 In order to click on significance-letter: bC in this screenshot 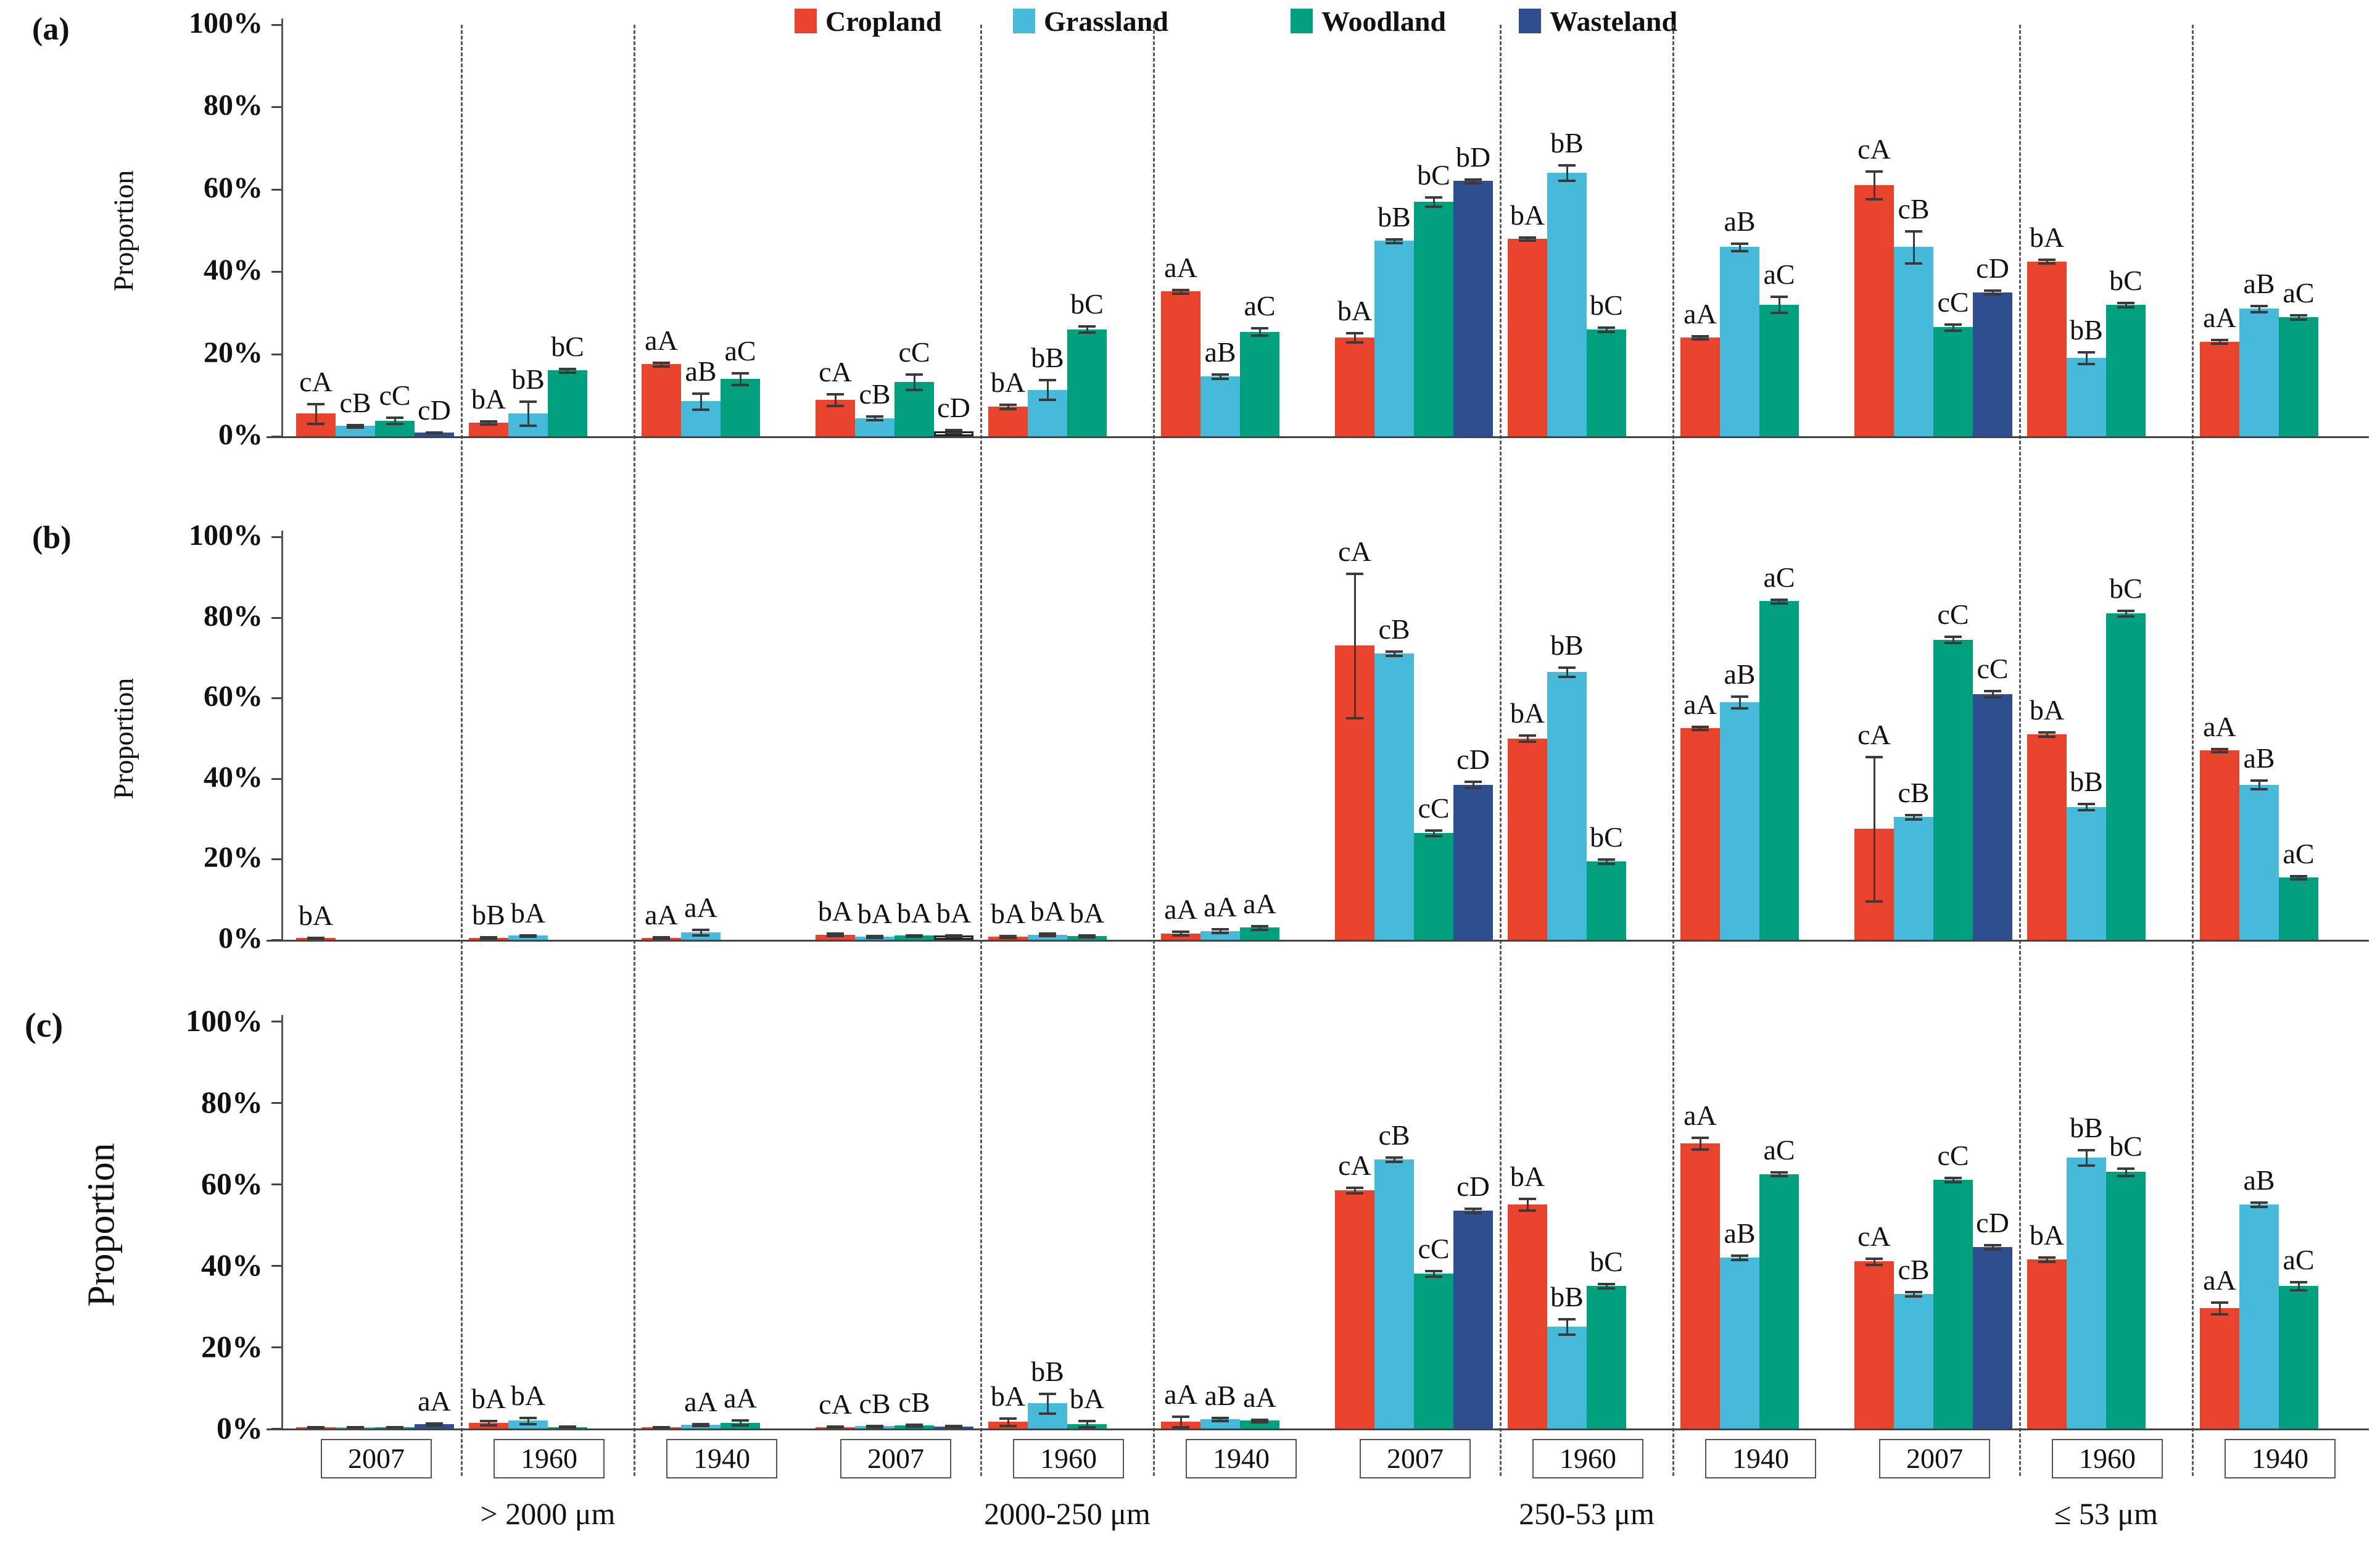, I will do `click(567, 346)`.